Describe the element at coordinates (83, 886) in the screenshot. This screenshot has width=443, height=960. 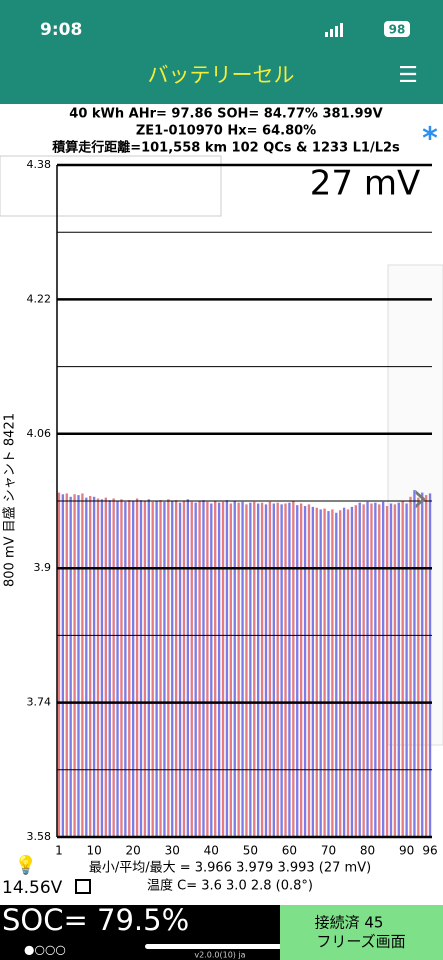
I see `calendar-icon` at that location.